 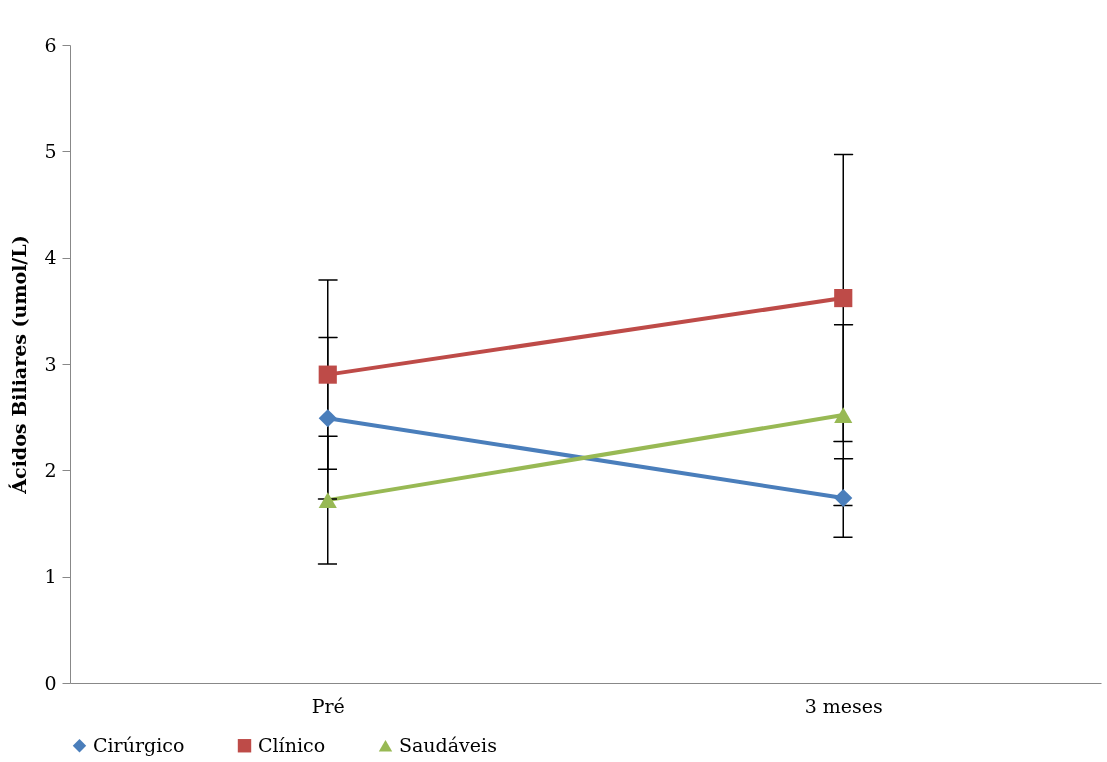 I want to click on y-tick-label: 1, so click(x=50, y=576).